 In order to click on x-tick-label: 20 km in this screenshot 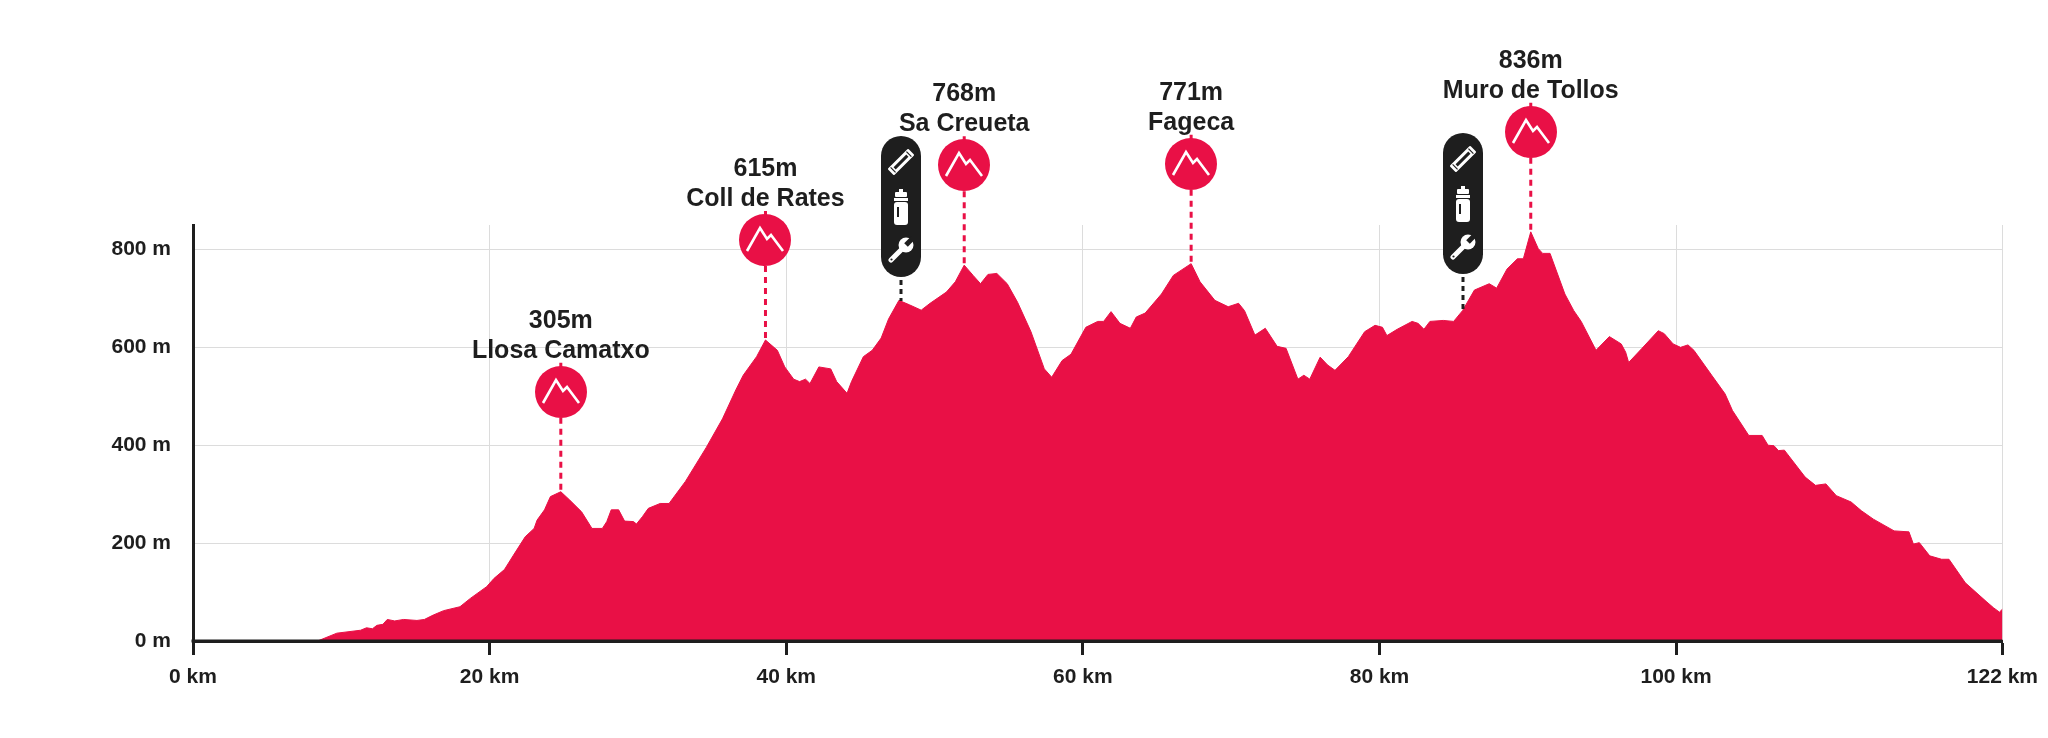, I will do `click(489, 676)`.